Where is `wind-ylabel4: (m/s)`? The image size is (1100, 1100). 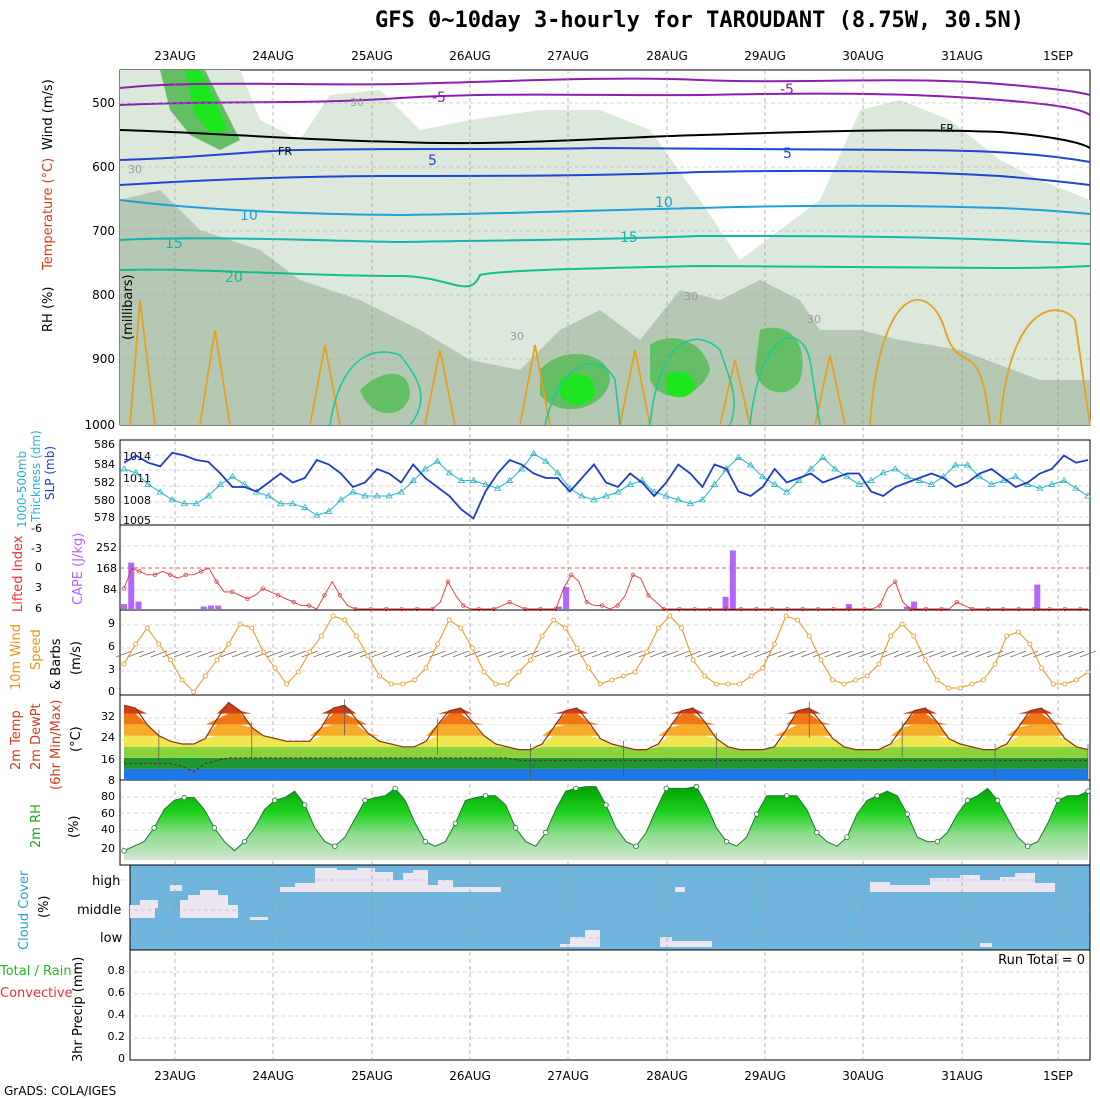
wind-ylabel4: (m/s) is located at coordinates (76, 658).